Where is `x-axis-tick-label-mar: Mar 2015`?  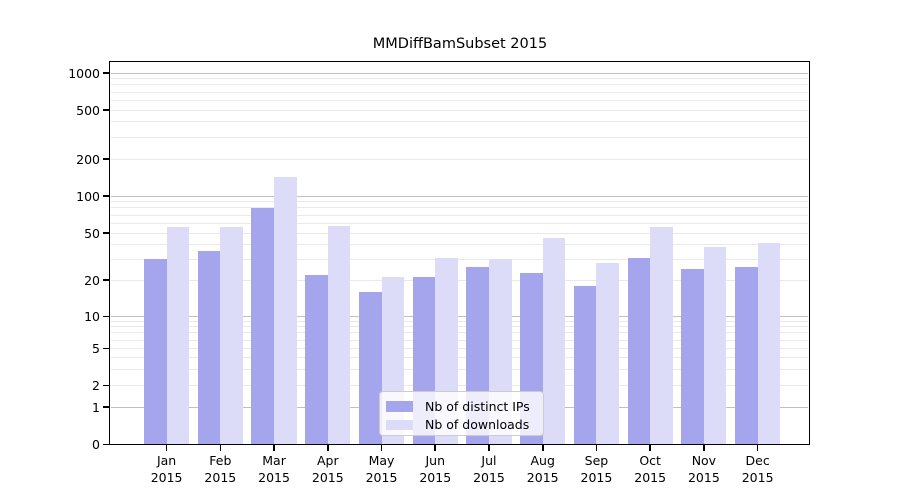 x-axis-tick-label-mar: Mar 2015 is located at coordinates (274, 469).